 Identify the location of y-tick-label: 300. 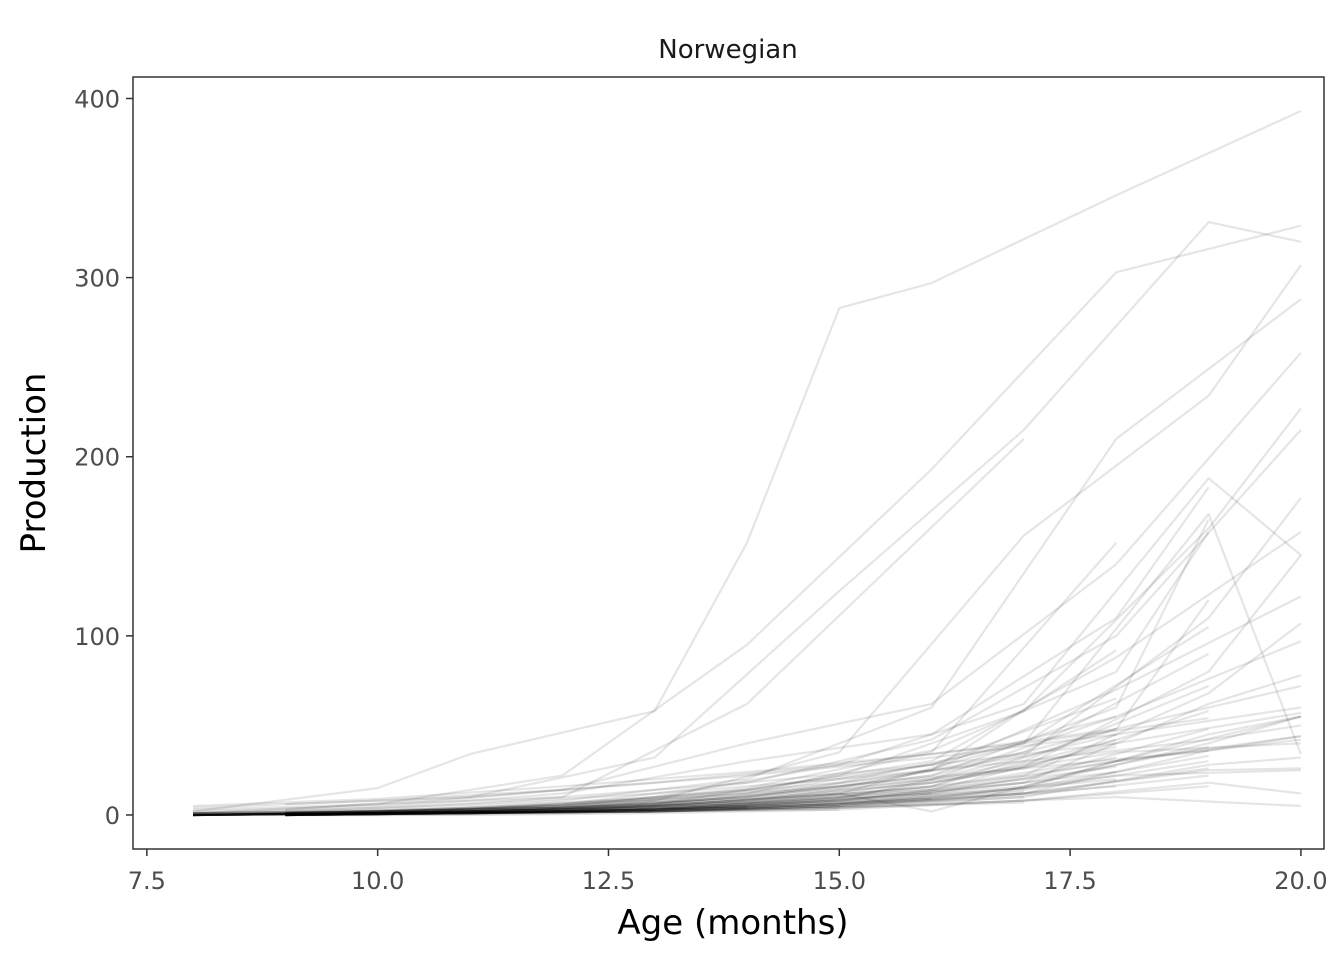
(97, 279).